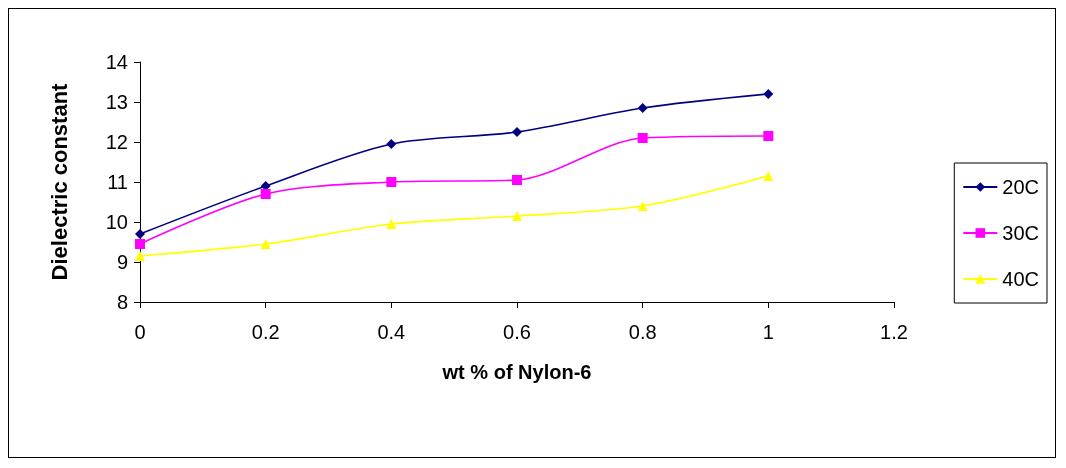 The width and height of the screenshot is (1066, 468). What do you see at coordinates (116, 222) in the screenshot?
I see `y-tick-label: 10` at bounding box center [116, 222].